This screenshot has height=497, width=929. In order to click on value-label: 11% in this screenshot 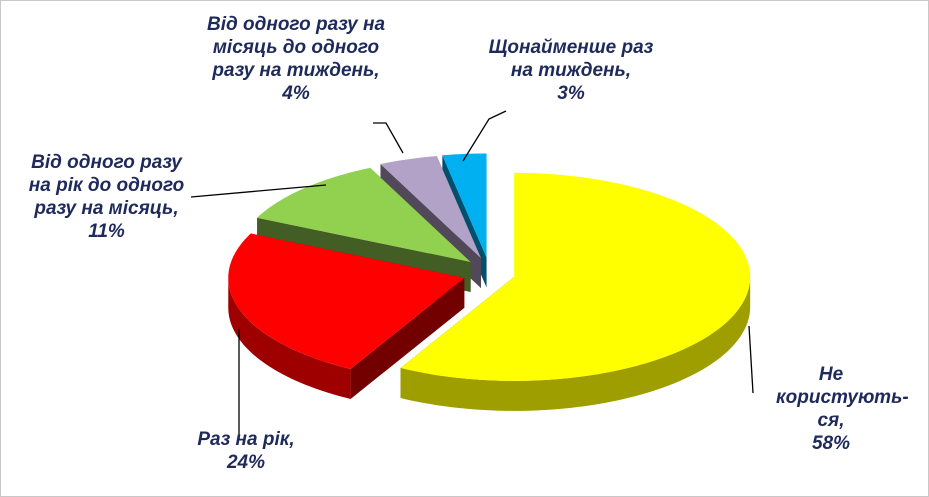, I will do `click(106, 231)`.